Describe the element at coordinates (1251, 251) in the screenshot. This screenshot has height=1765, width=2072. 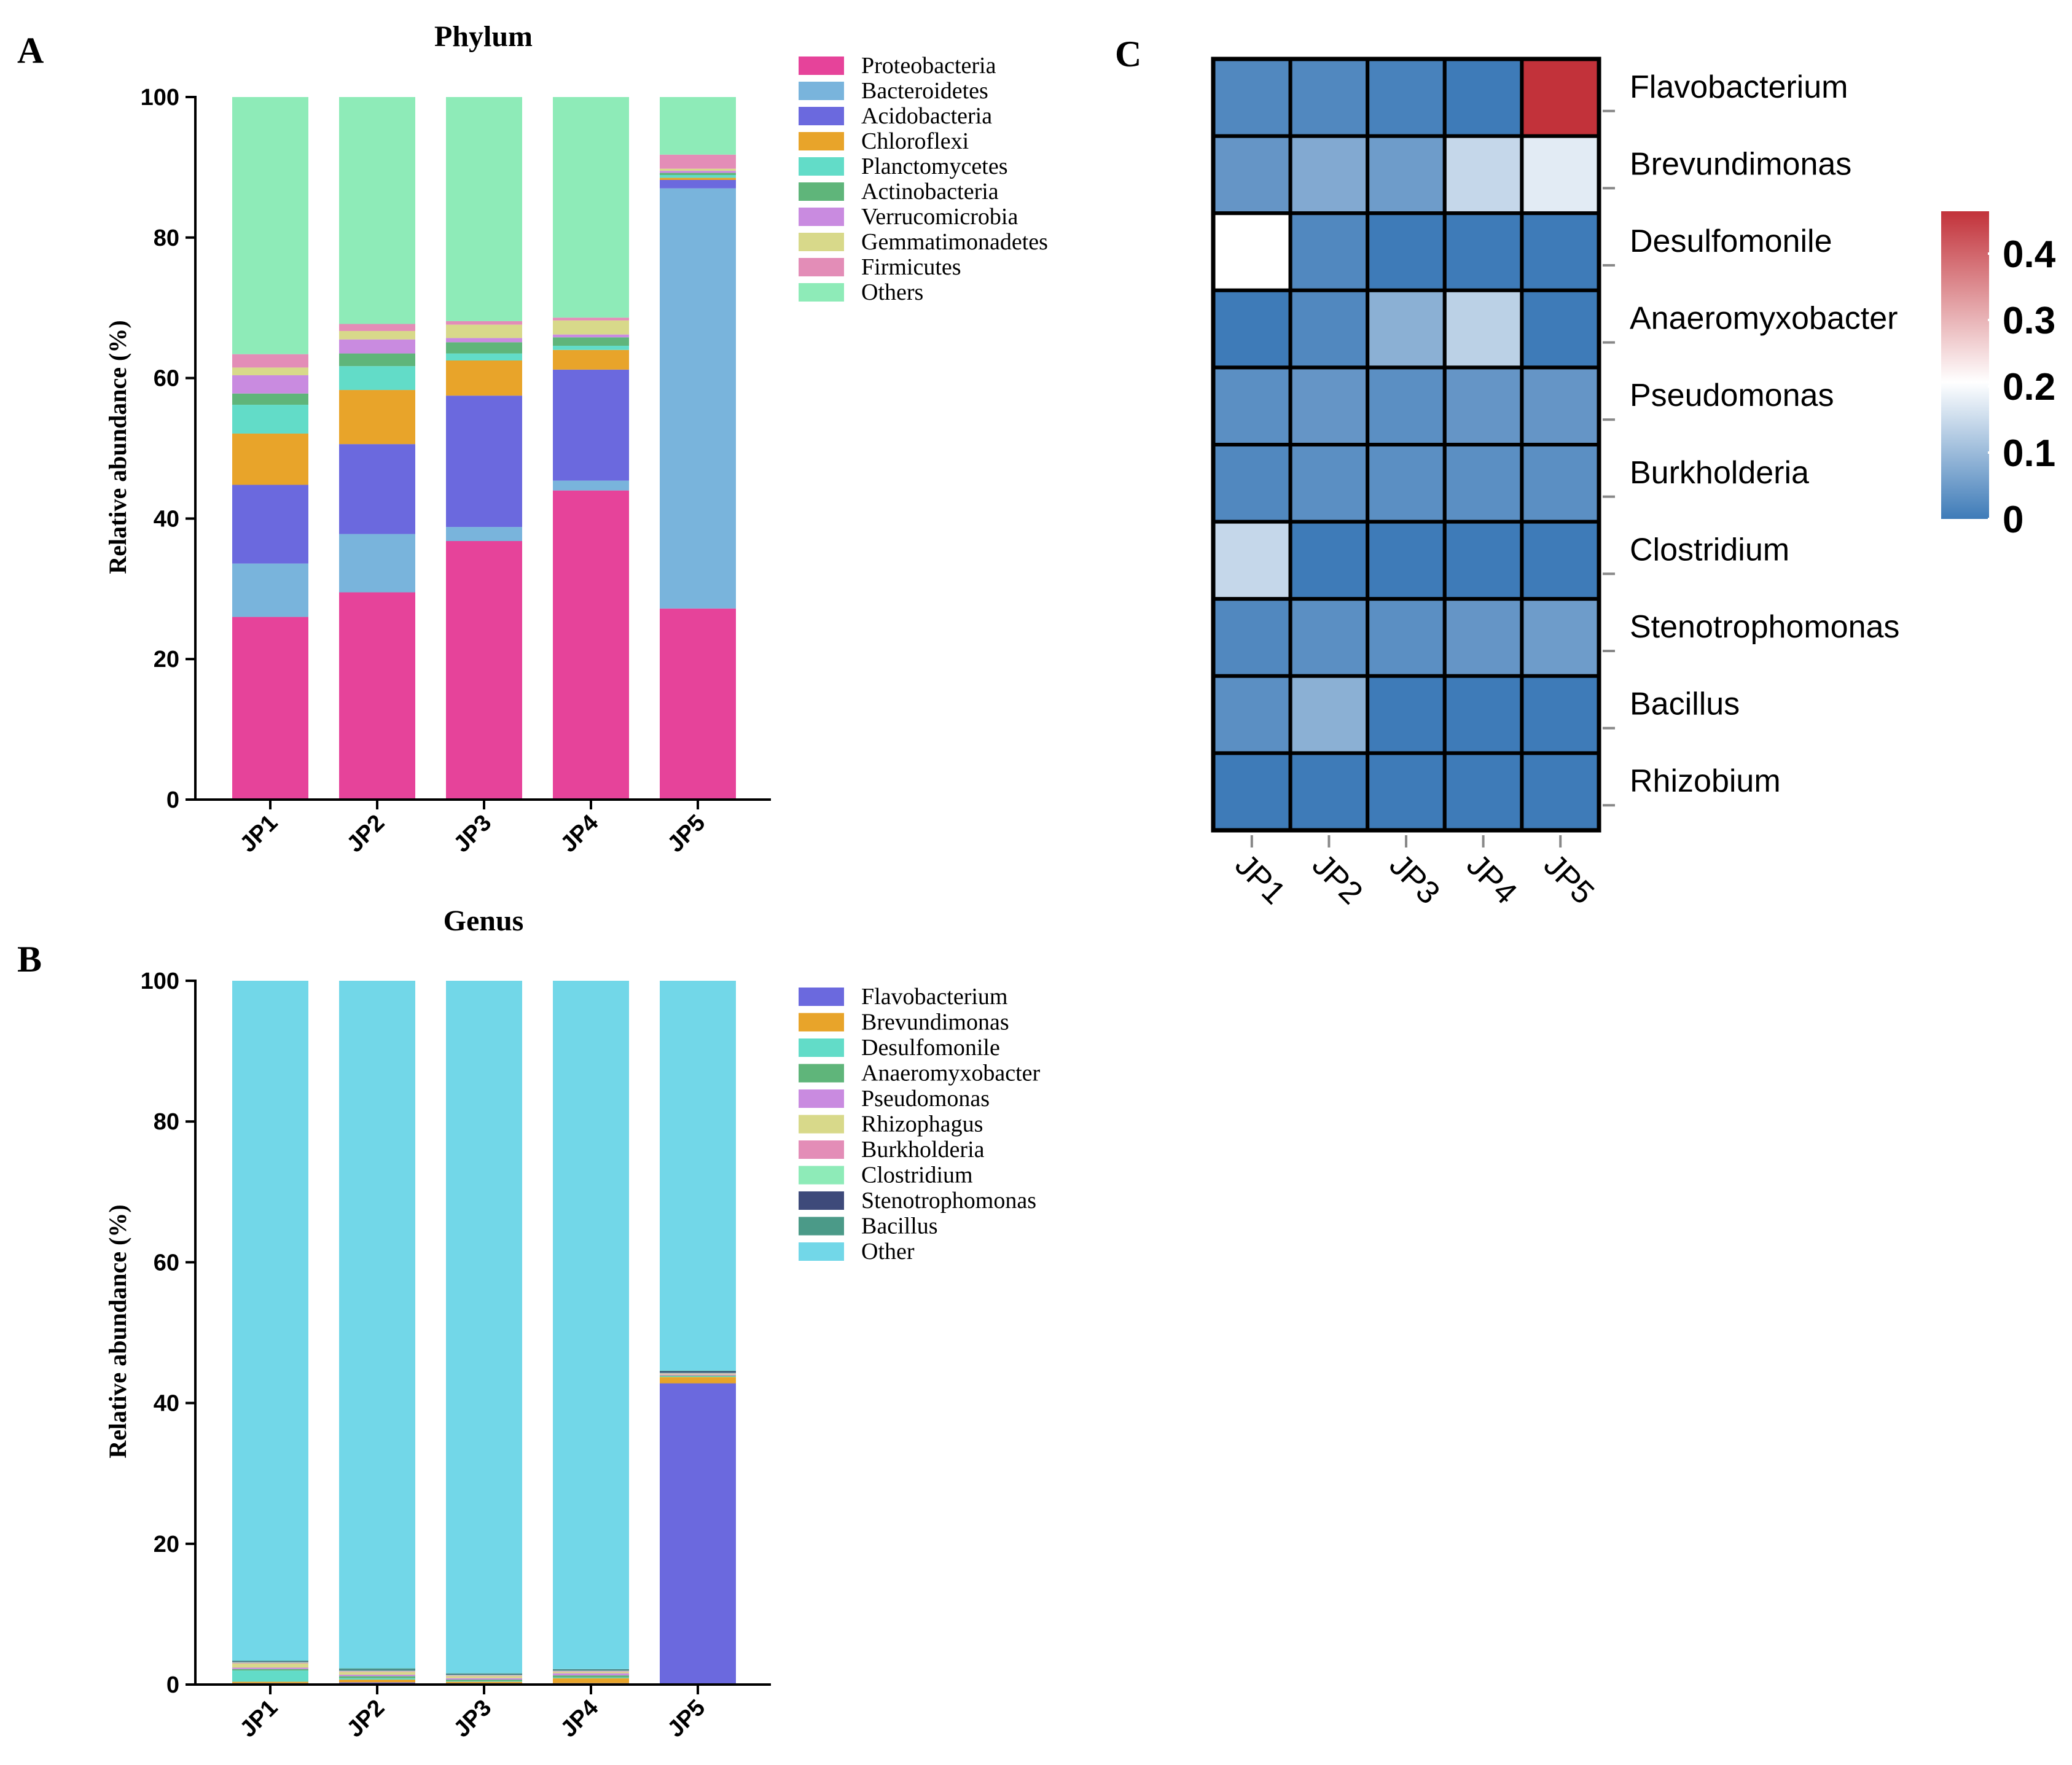
I see `heatmap-cell-desulfomonile-jp1` at that location.